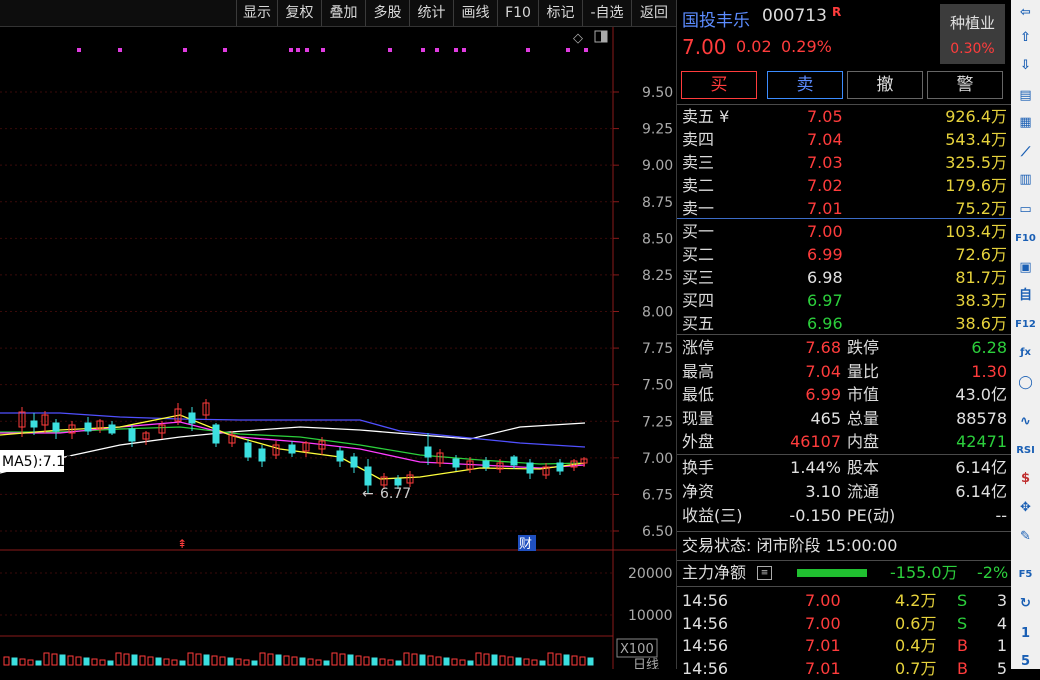  What do you see at coordinates (981, 323) in the screenshot?
I see `order-volume: 38.6万` at bounding box center [981, 323].